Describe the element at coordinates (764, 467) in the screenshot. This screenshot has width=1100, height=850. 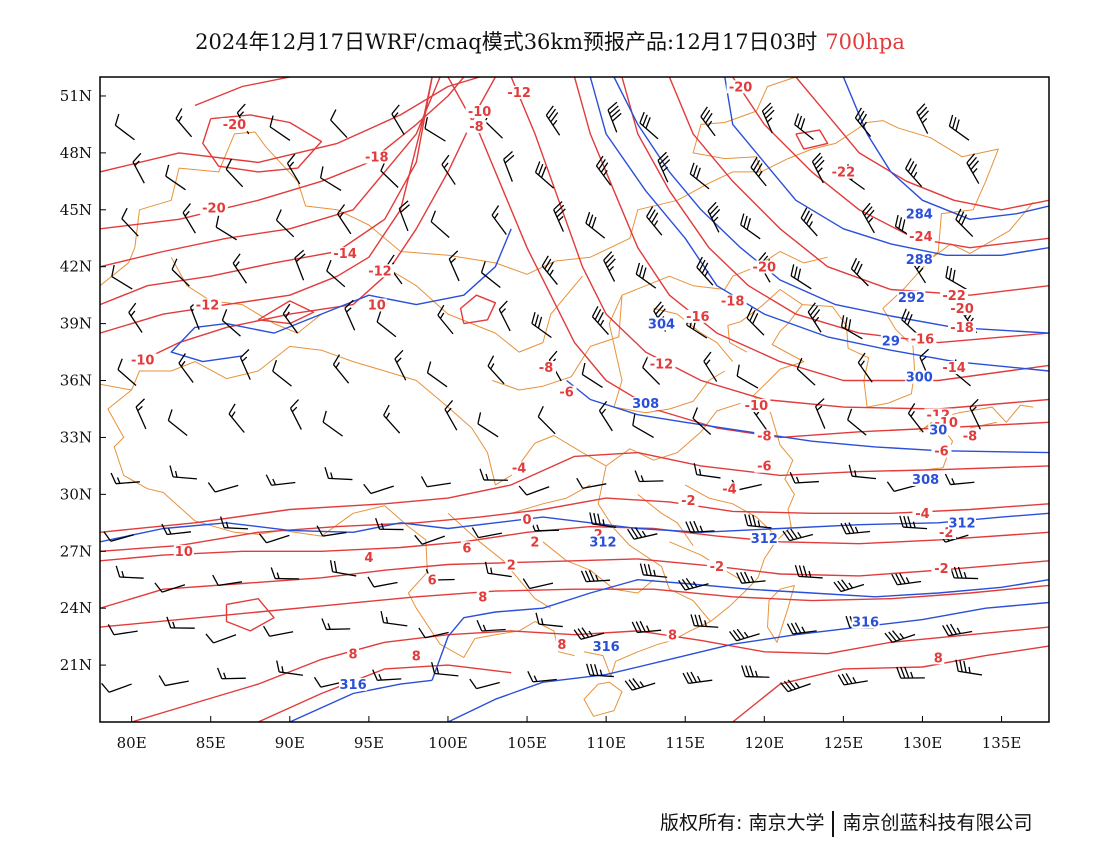
I see `temperature-label: -6` at that location.